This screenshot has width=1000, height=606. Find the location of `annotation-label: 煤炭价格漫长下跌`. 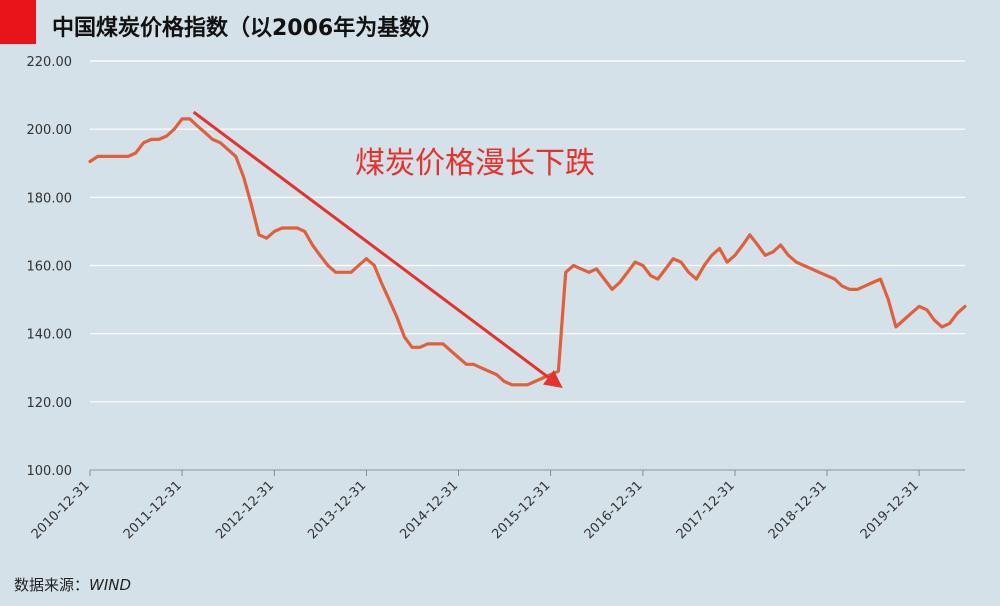

annotation-label: 煤炭价格漫长下跌 is located at coordinates (475, 163).